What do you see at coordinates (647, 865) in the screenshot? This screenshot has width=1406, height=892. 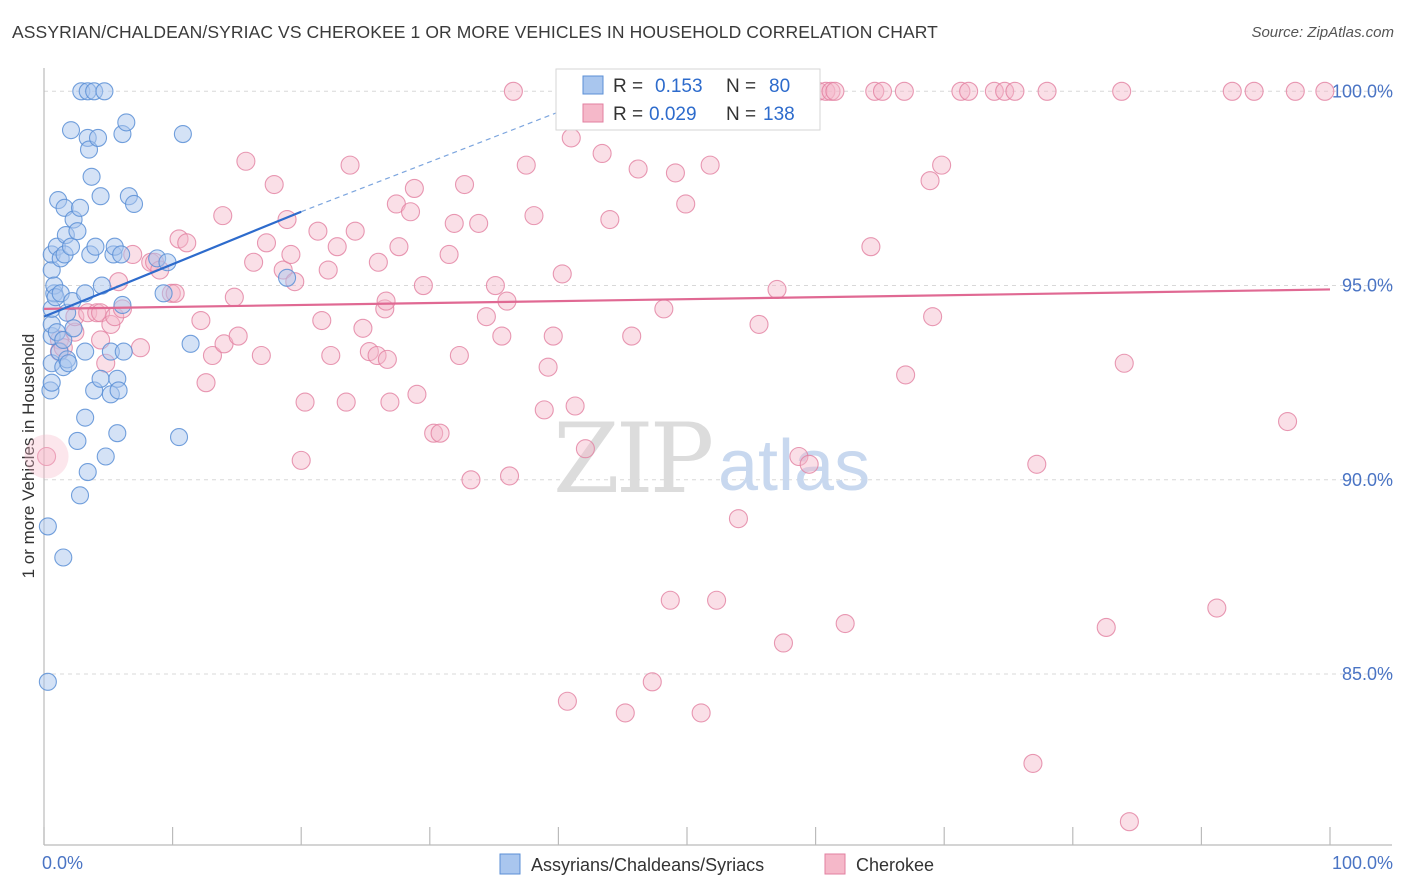 I see `legend-assyrians-label: Assyrians/Chaldeans/Syriacs` at bounding box center [647, 865].